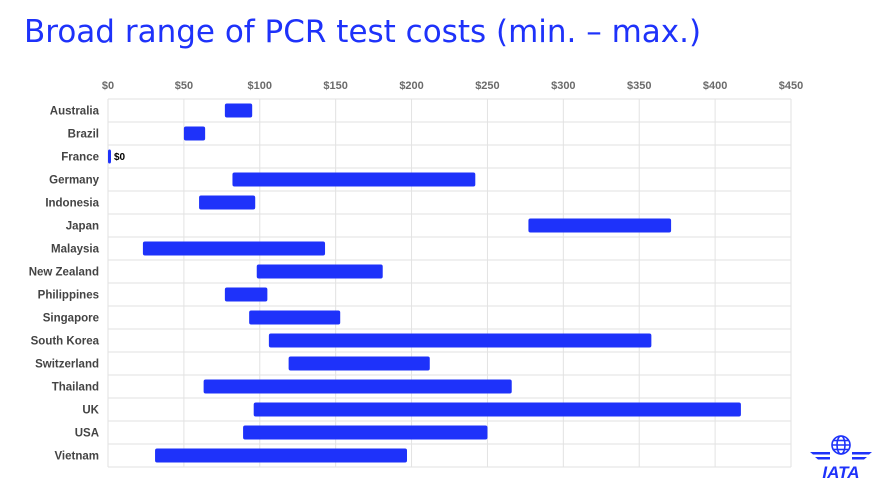 Image resolution: width=885 pixels, height=500 pixels. I want to click on category-label: UK, so click(90, 411).